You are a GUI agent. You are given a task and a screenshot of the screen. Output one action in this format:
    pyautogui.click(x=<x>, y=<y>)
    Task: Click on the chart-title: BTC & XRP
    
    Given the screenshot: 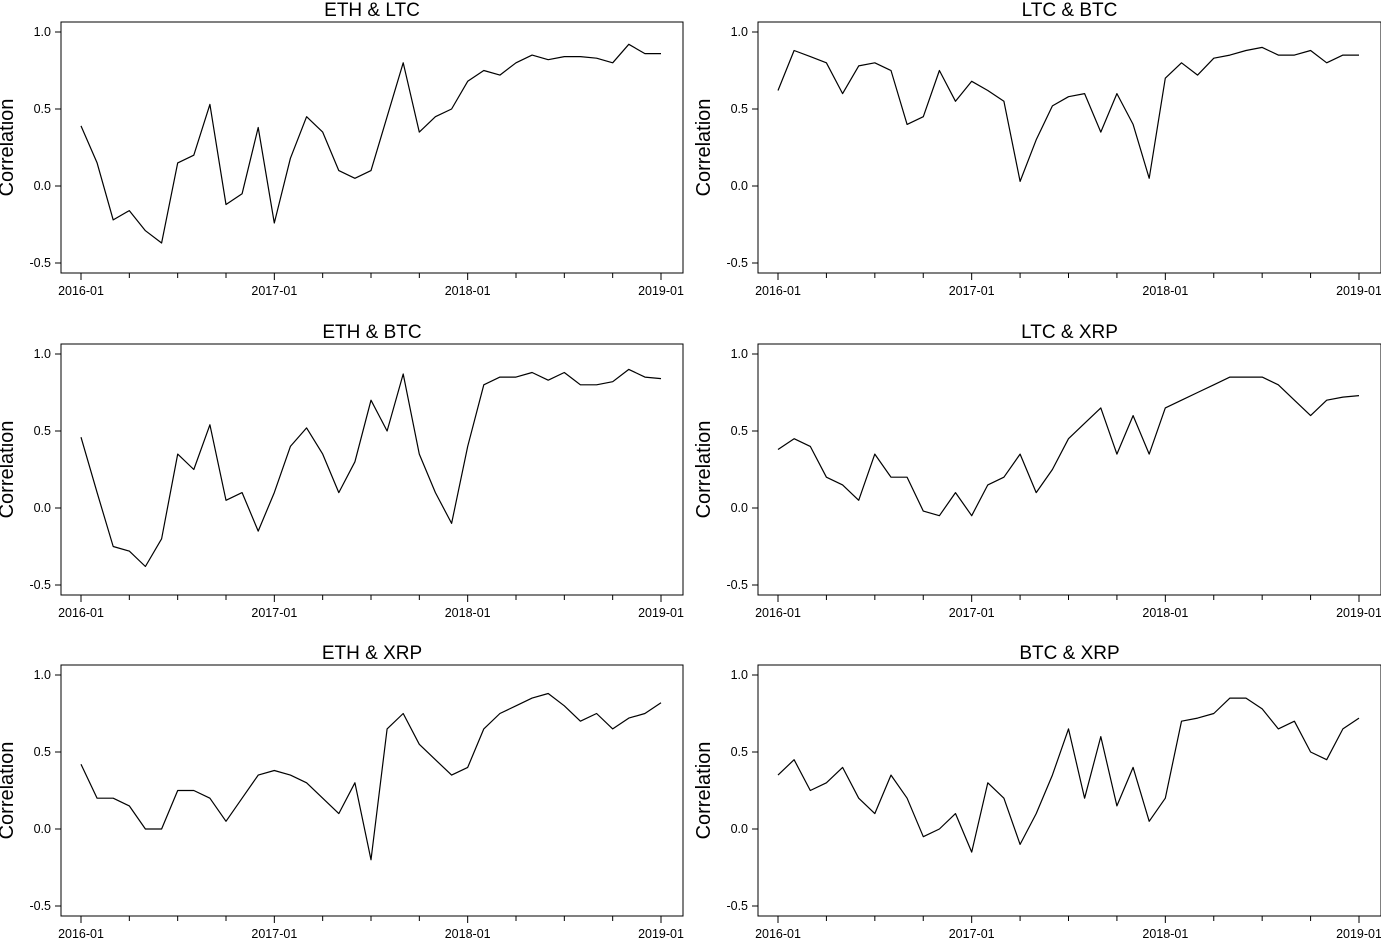 What is the action you would take?
    pyautogui.click(x=1069, y=653)
    